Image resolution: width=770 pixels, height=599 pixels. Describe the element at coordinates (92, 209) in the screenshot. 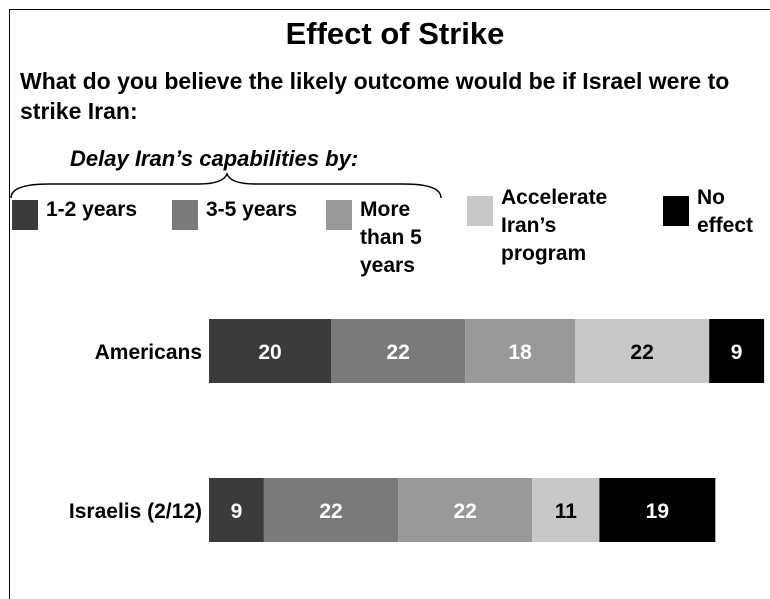

I see `legend-label: 1-2 years` at that location.